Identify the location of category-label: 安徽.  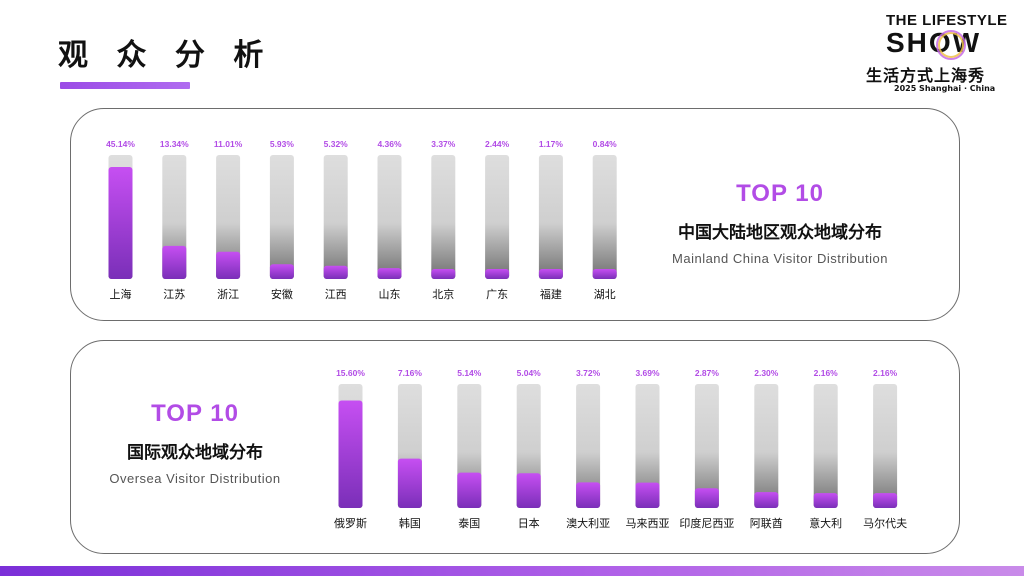
(282, 294).